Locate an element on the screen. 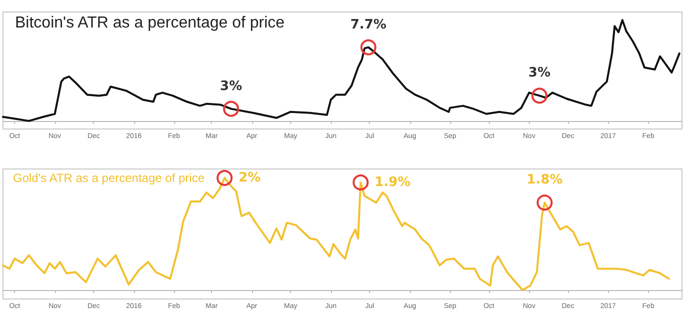 Image resolution: width=692 pixels, height=315 pixels. chart-title: Bitcoin's ATR as a percentage of price is located at coordinates (150, 23).